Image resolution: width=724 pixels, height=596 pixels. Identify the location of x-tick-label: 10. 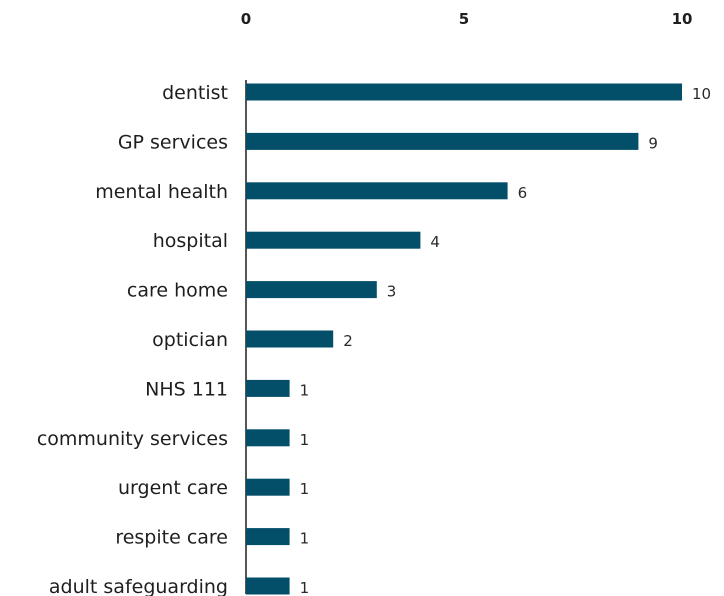
(682, 19).